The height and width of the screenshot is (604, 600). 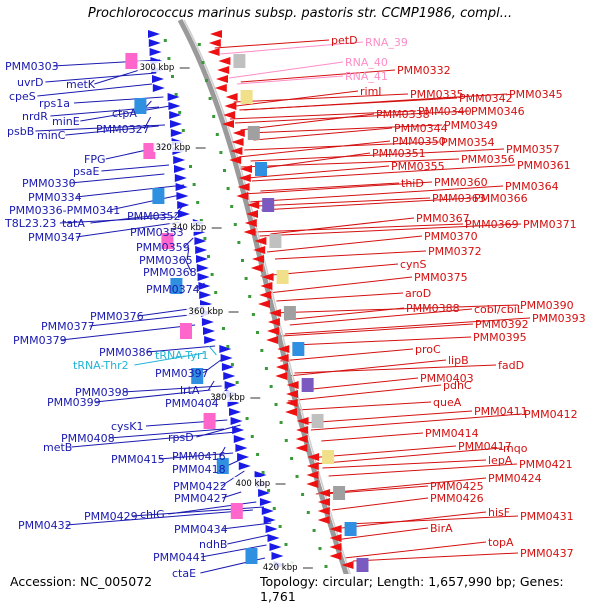 What do you see at coordinates (45, 525) in the screenshot?
I see `left-gene-label: PMM0432` at bounding box center [45, 525].